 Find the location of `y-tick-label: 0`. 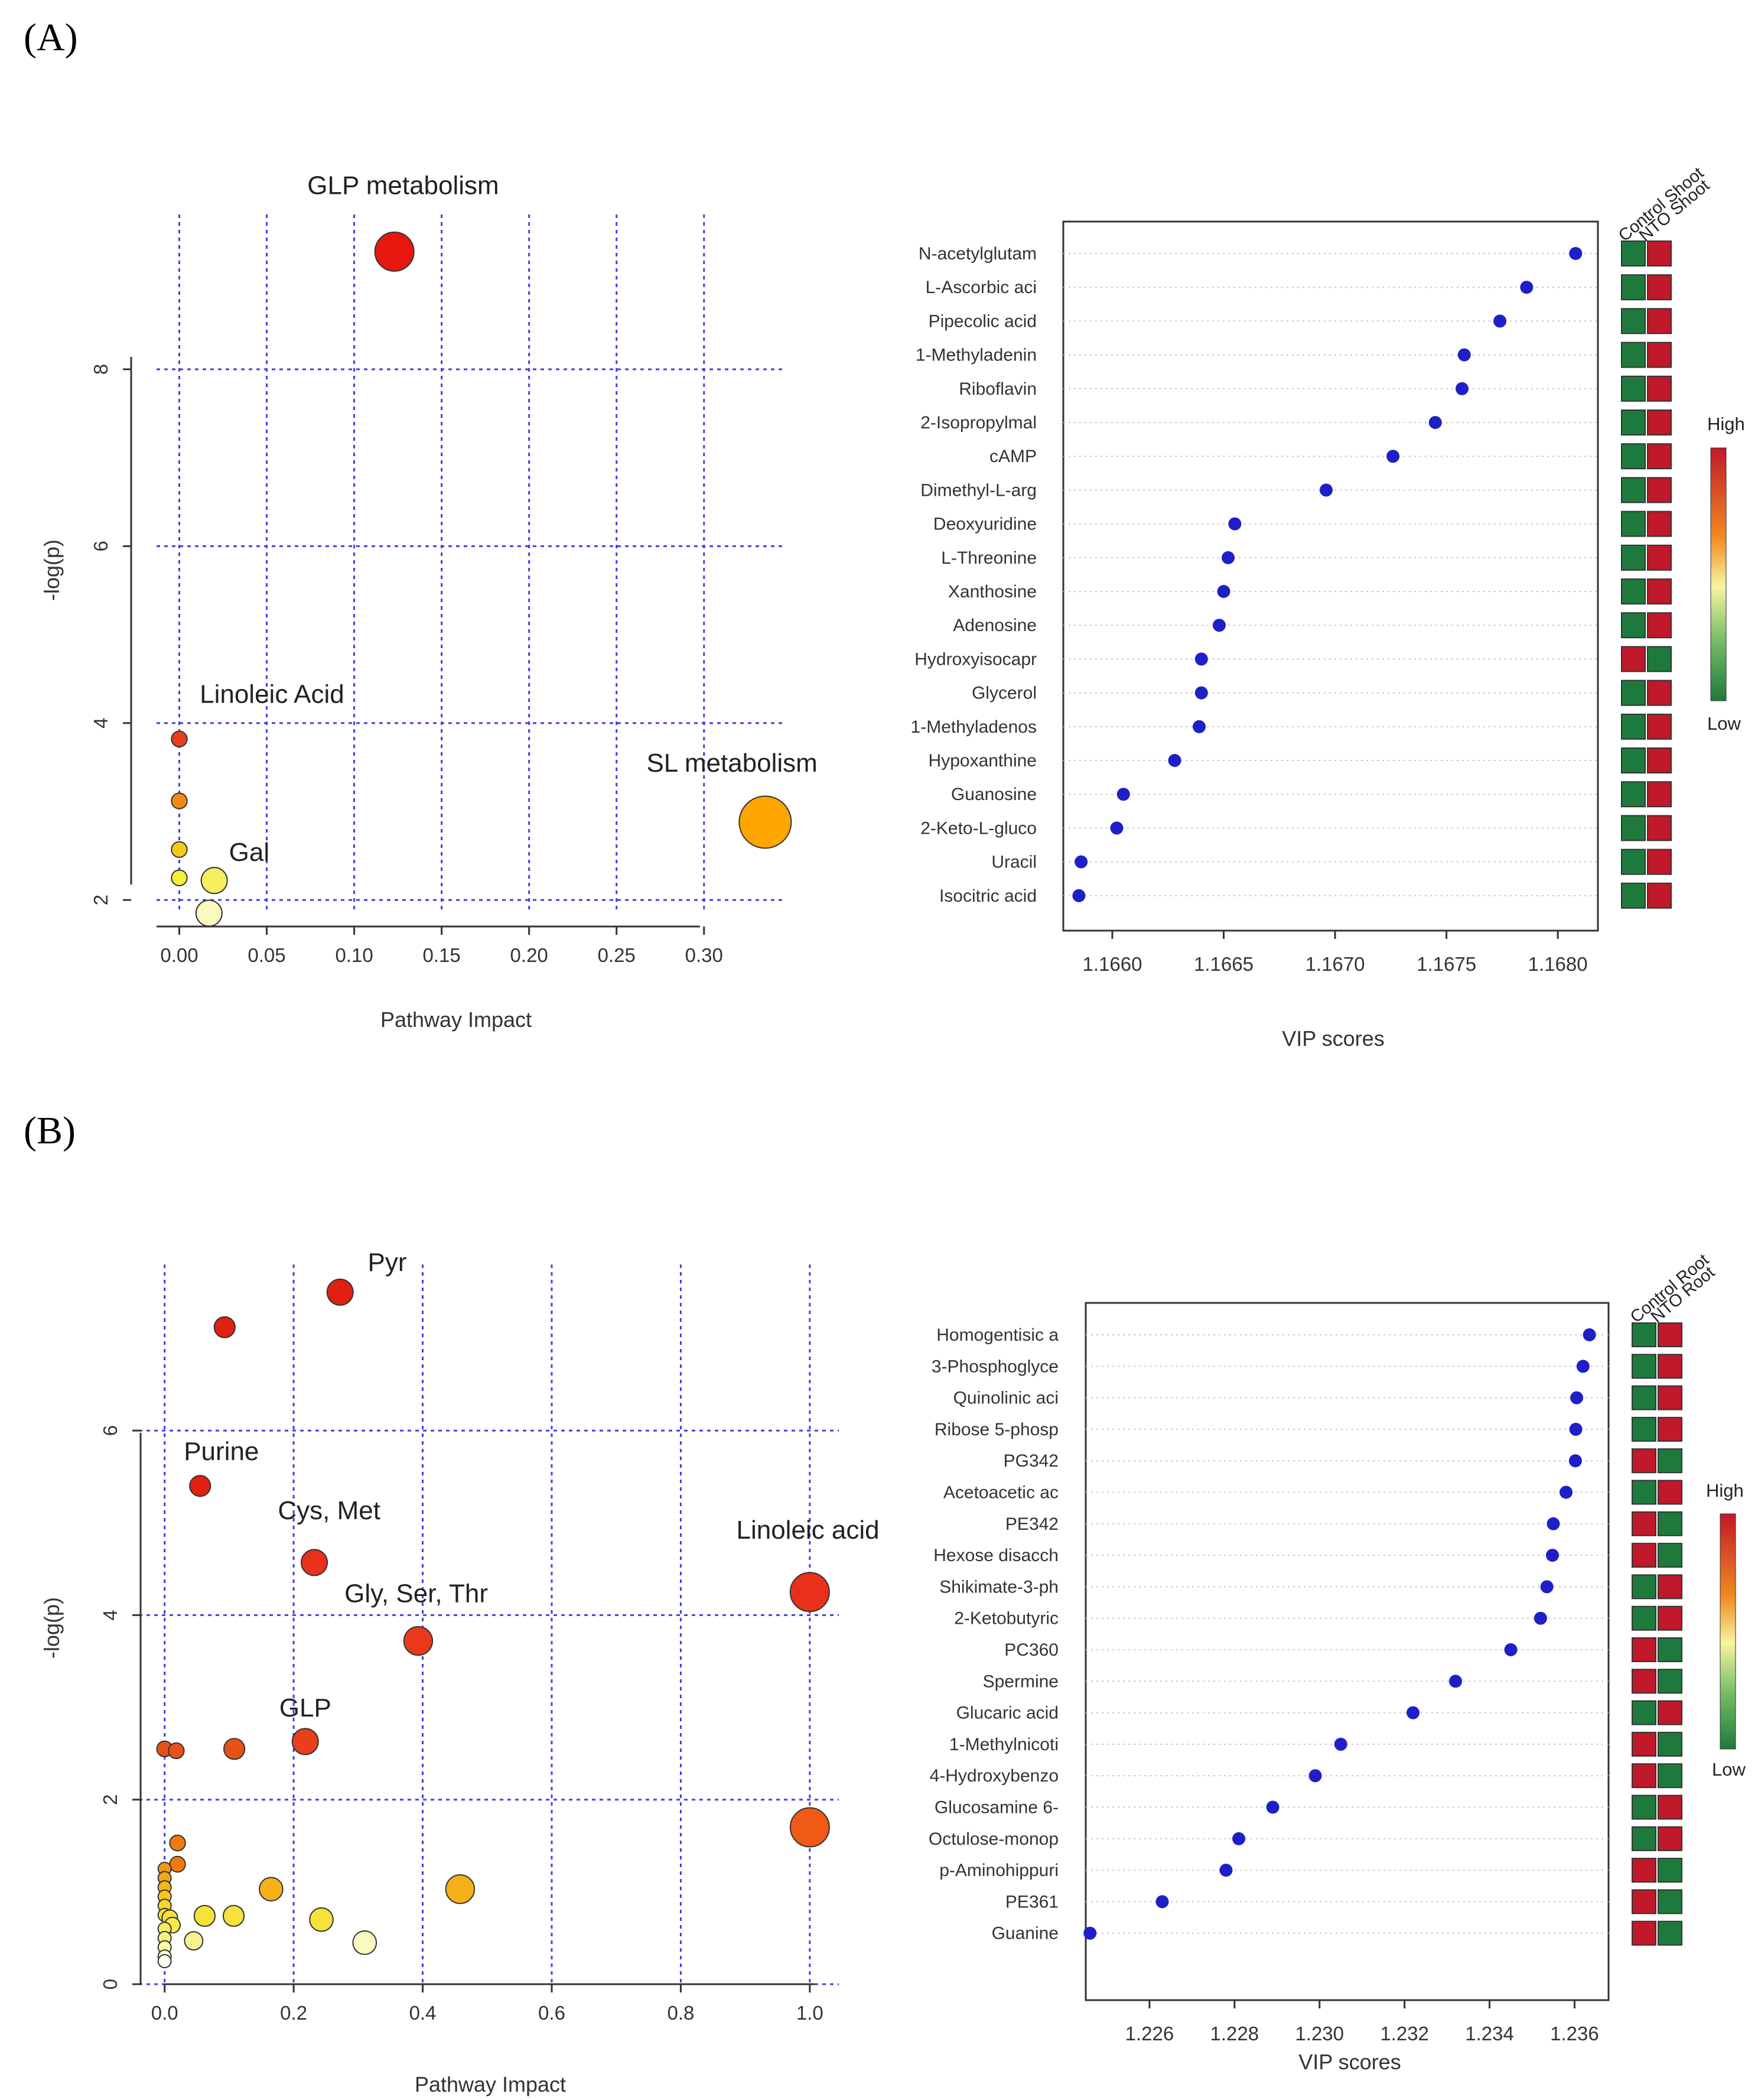

y-tick-label: 0 is located at coordinates (110, 1984).